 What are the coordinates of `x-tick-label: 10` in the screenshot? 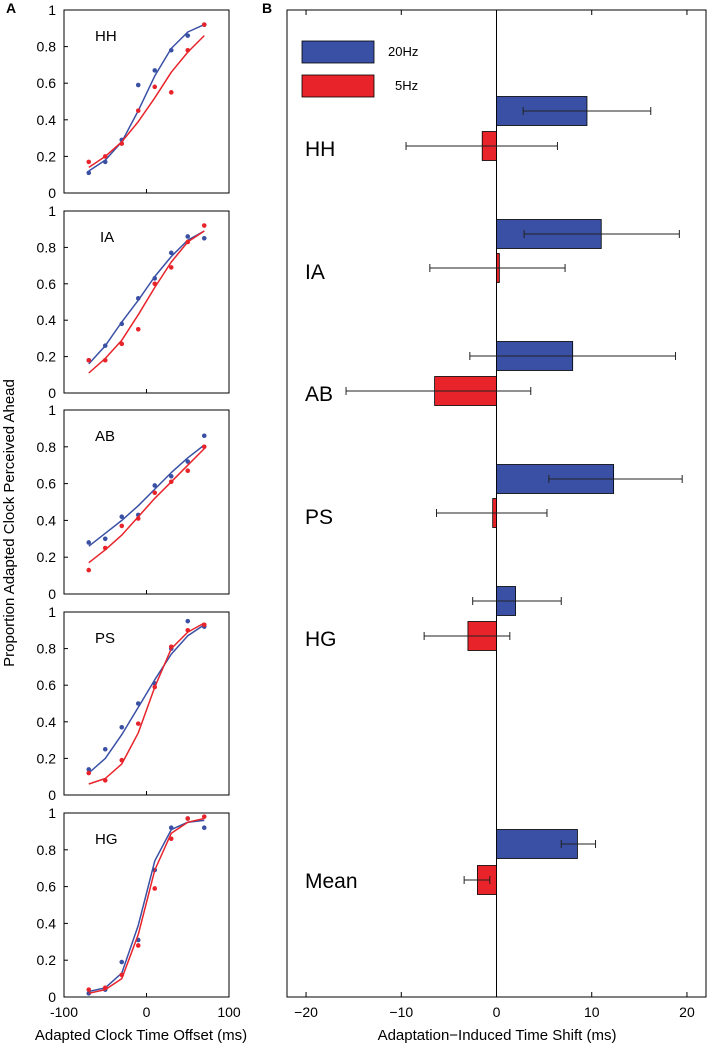 It's located at (592, 1012).